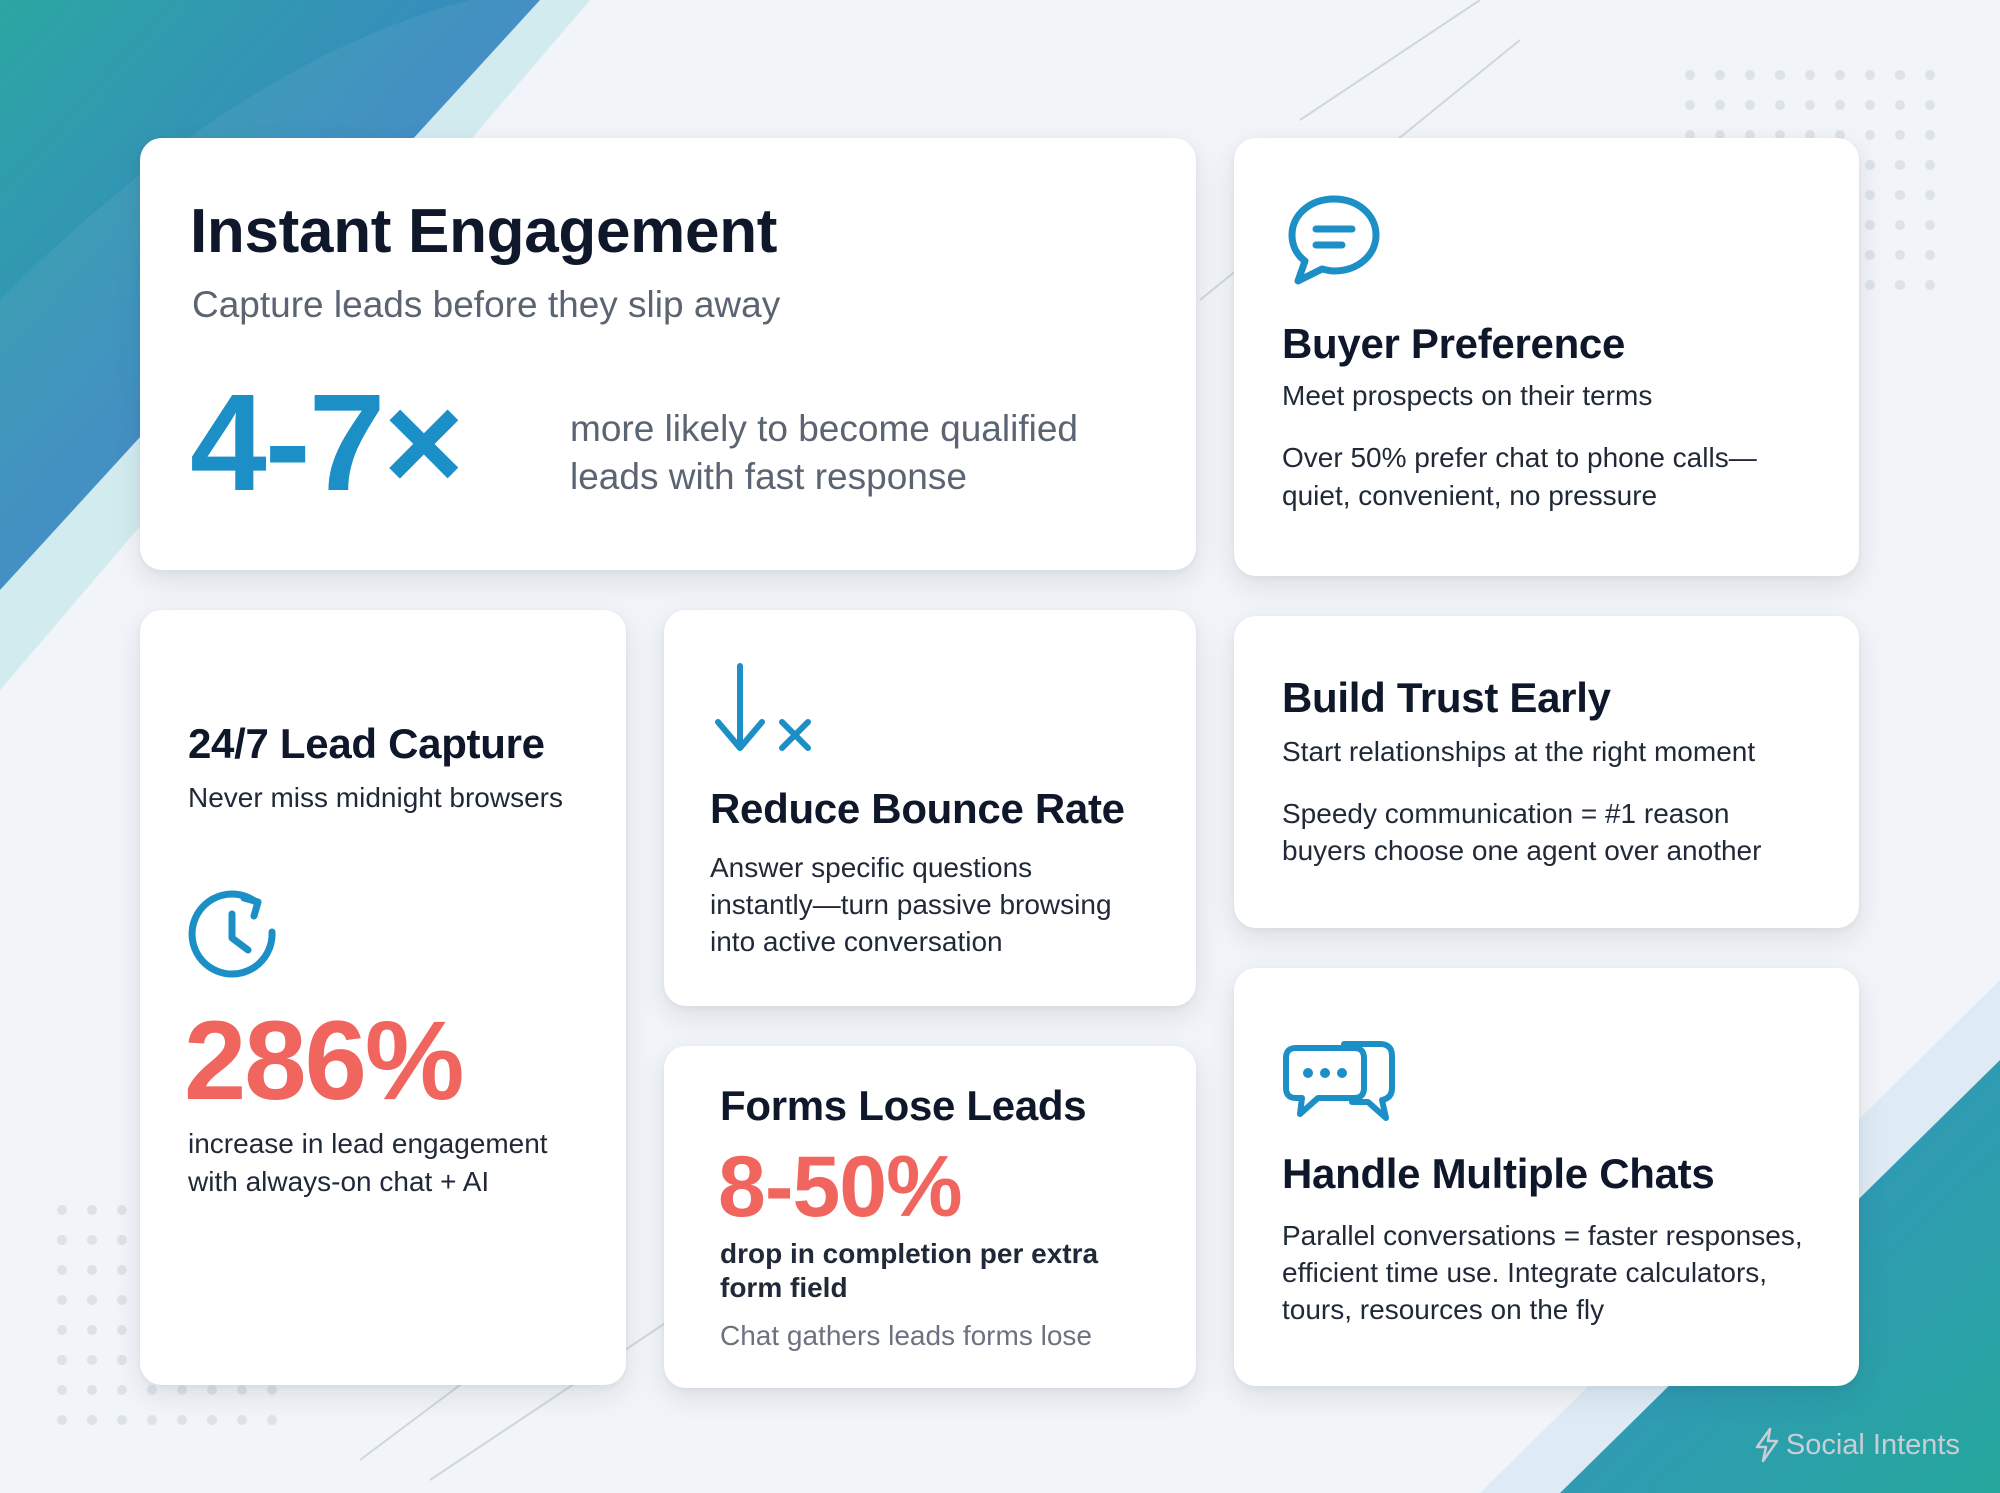 Image resolution: width=2000 pixels, height=1493 pixels. Describe the element at coordinates (824, 428) in the screenshot. I see `instant-engagement-stat-text-line1: more likely to become qualified` at that location.